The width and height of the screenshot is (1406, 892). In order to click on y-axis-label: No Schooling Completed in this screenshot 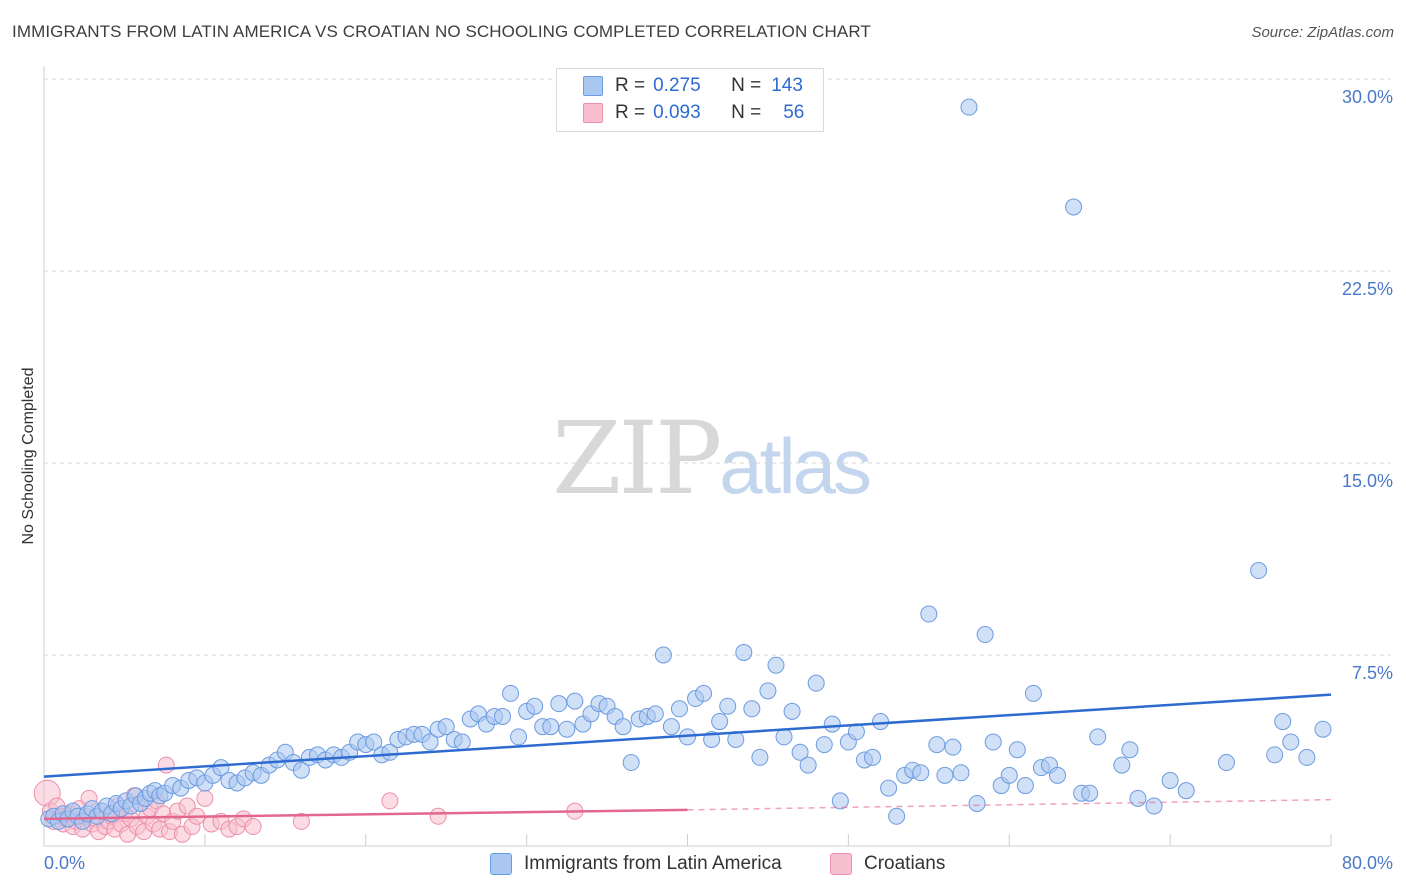, I will do `click(28, 456)`.